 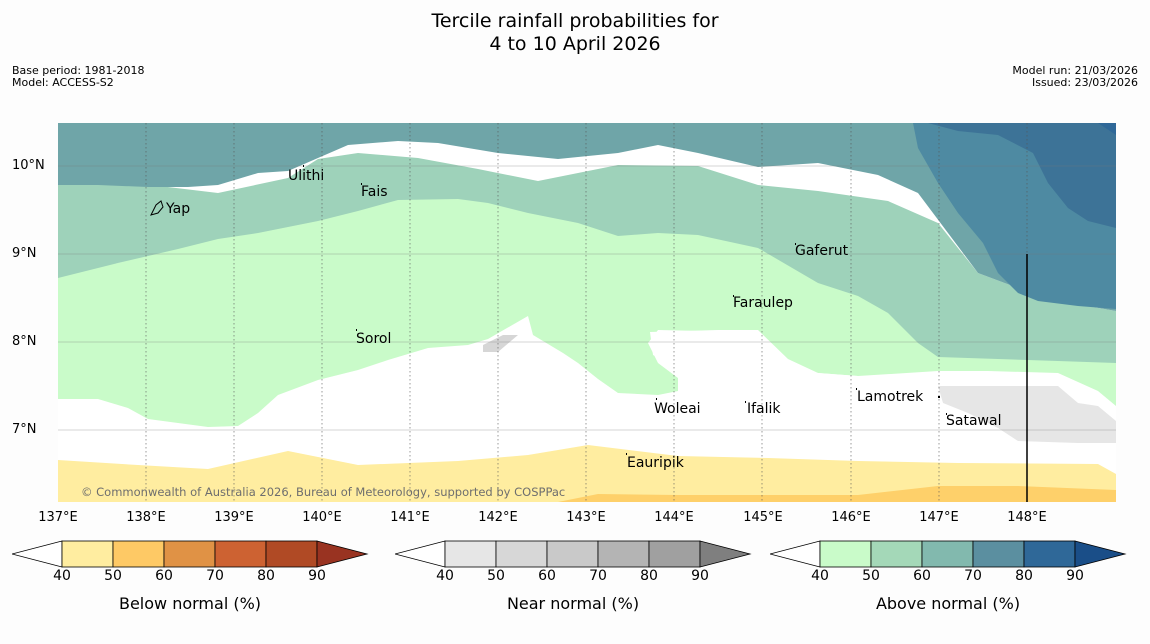 I want to click on lat-label-7n: 7°N, so click(x=24, y=429).